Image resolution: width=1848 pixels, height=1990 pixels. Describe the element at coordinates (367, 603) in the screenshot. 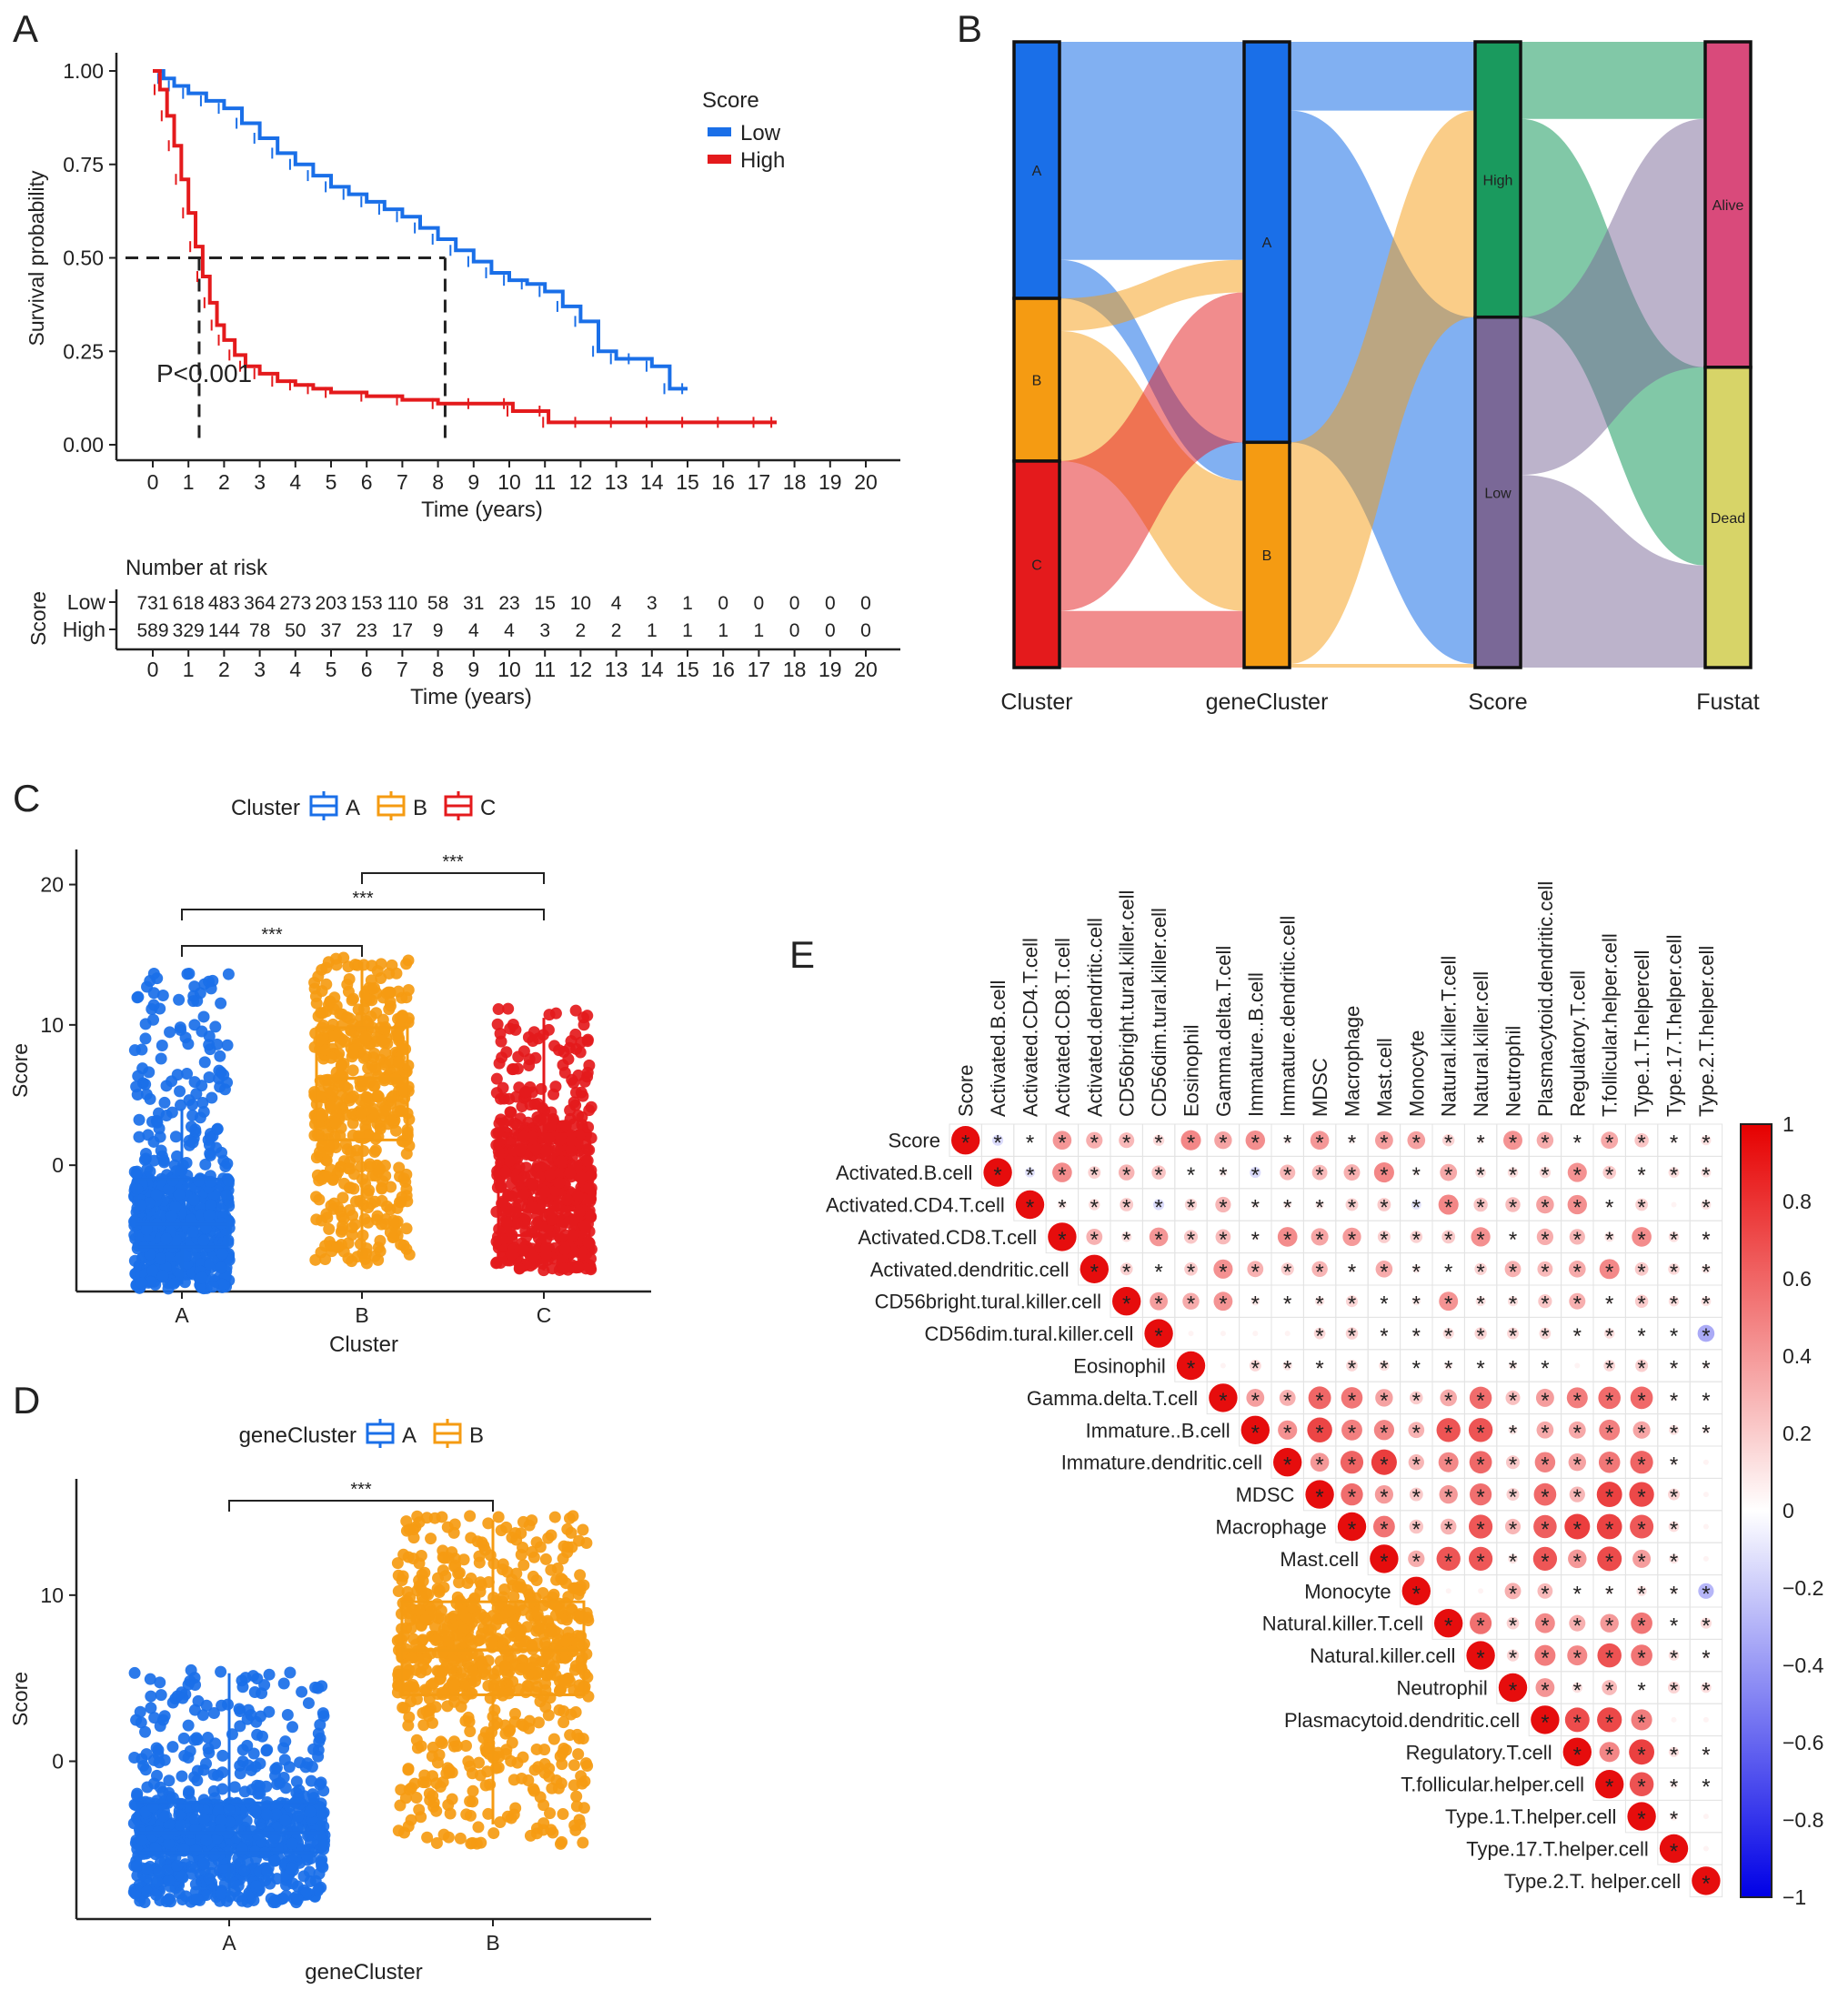

I see `risk-count: 153` at that location.